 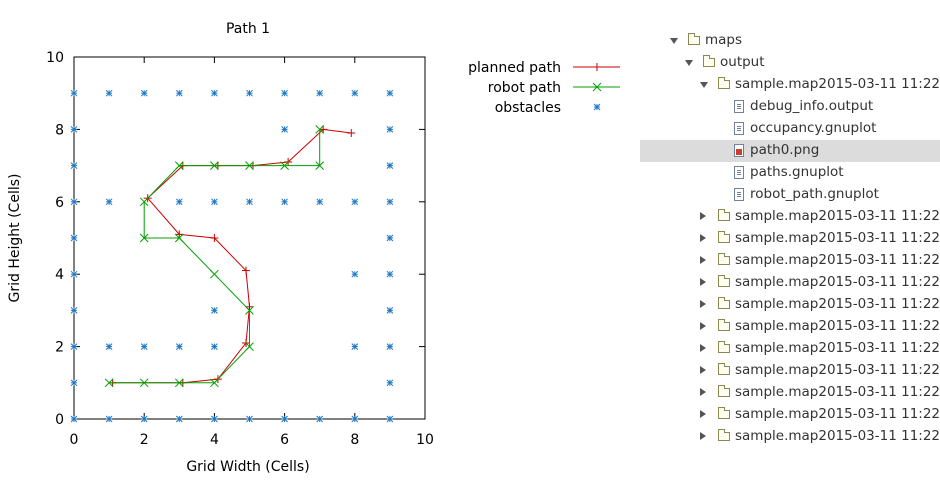 I want to click on legend-label: obstacles, so click(x=528, y=108).